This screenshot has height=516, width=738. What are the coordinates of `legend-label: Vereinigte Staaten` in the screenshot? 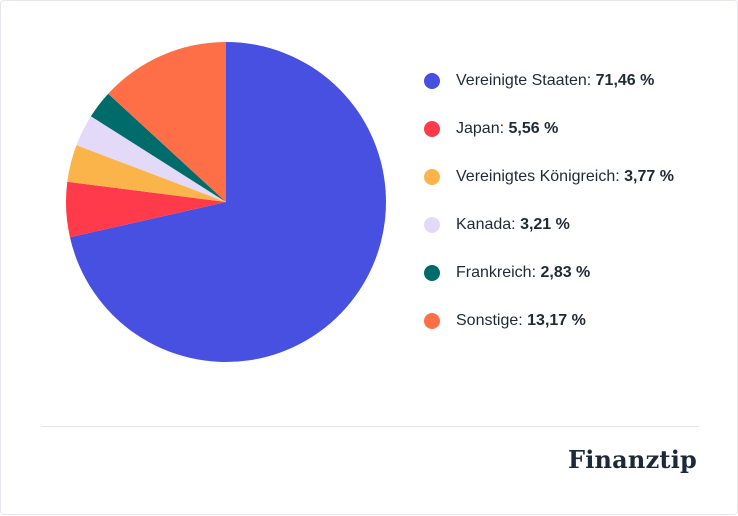 It's located at (521, 80).